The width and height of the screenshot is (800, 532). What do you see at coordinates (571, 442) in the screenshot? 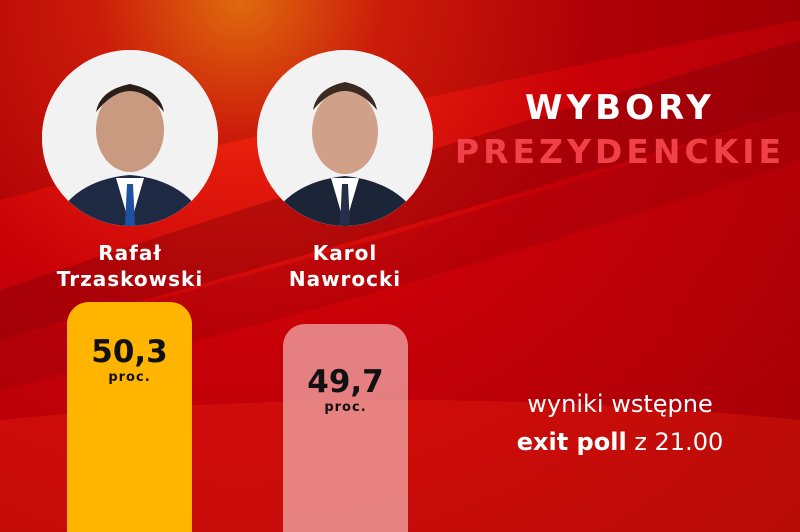
I see `exit-poll-label: exit poll` at bounding box center [571, 442].